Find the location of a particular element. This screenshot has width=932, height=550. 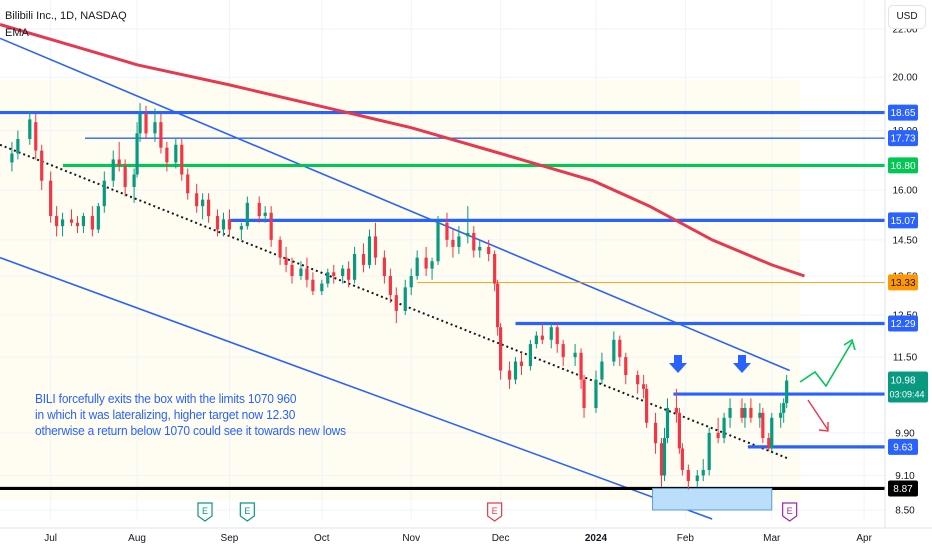

price-label: 12.29 is located at coordinates (903, 323).